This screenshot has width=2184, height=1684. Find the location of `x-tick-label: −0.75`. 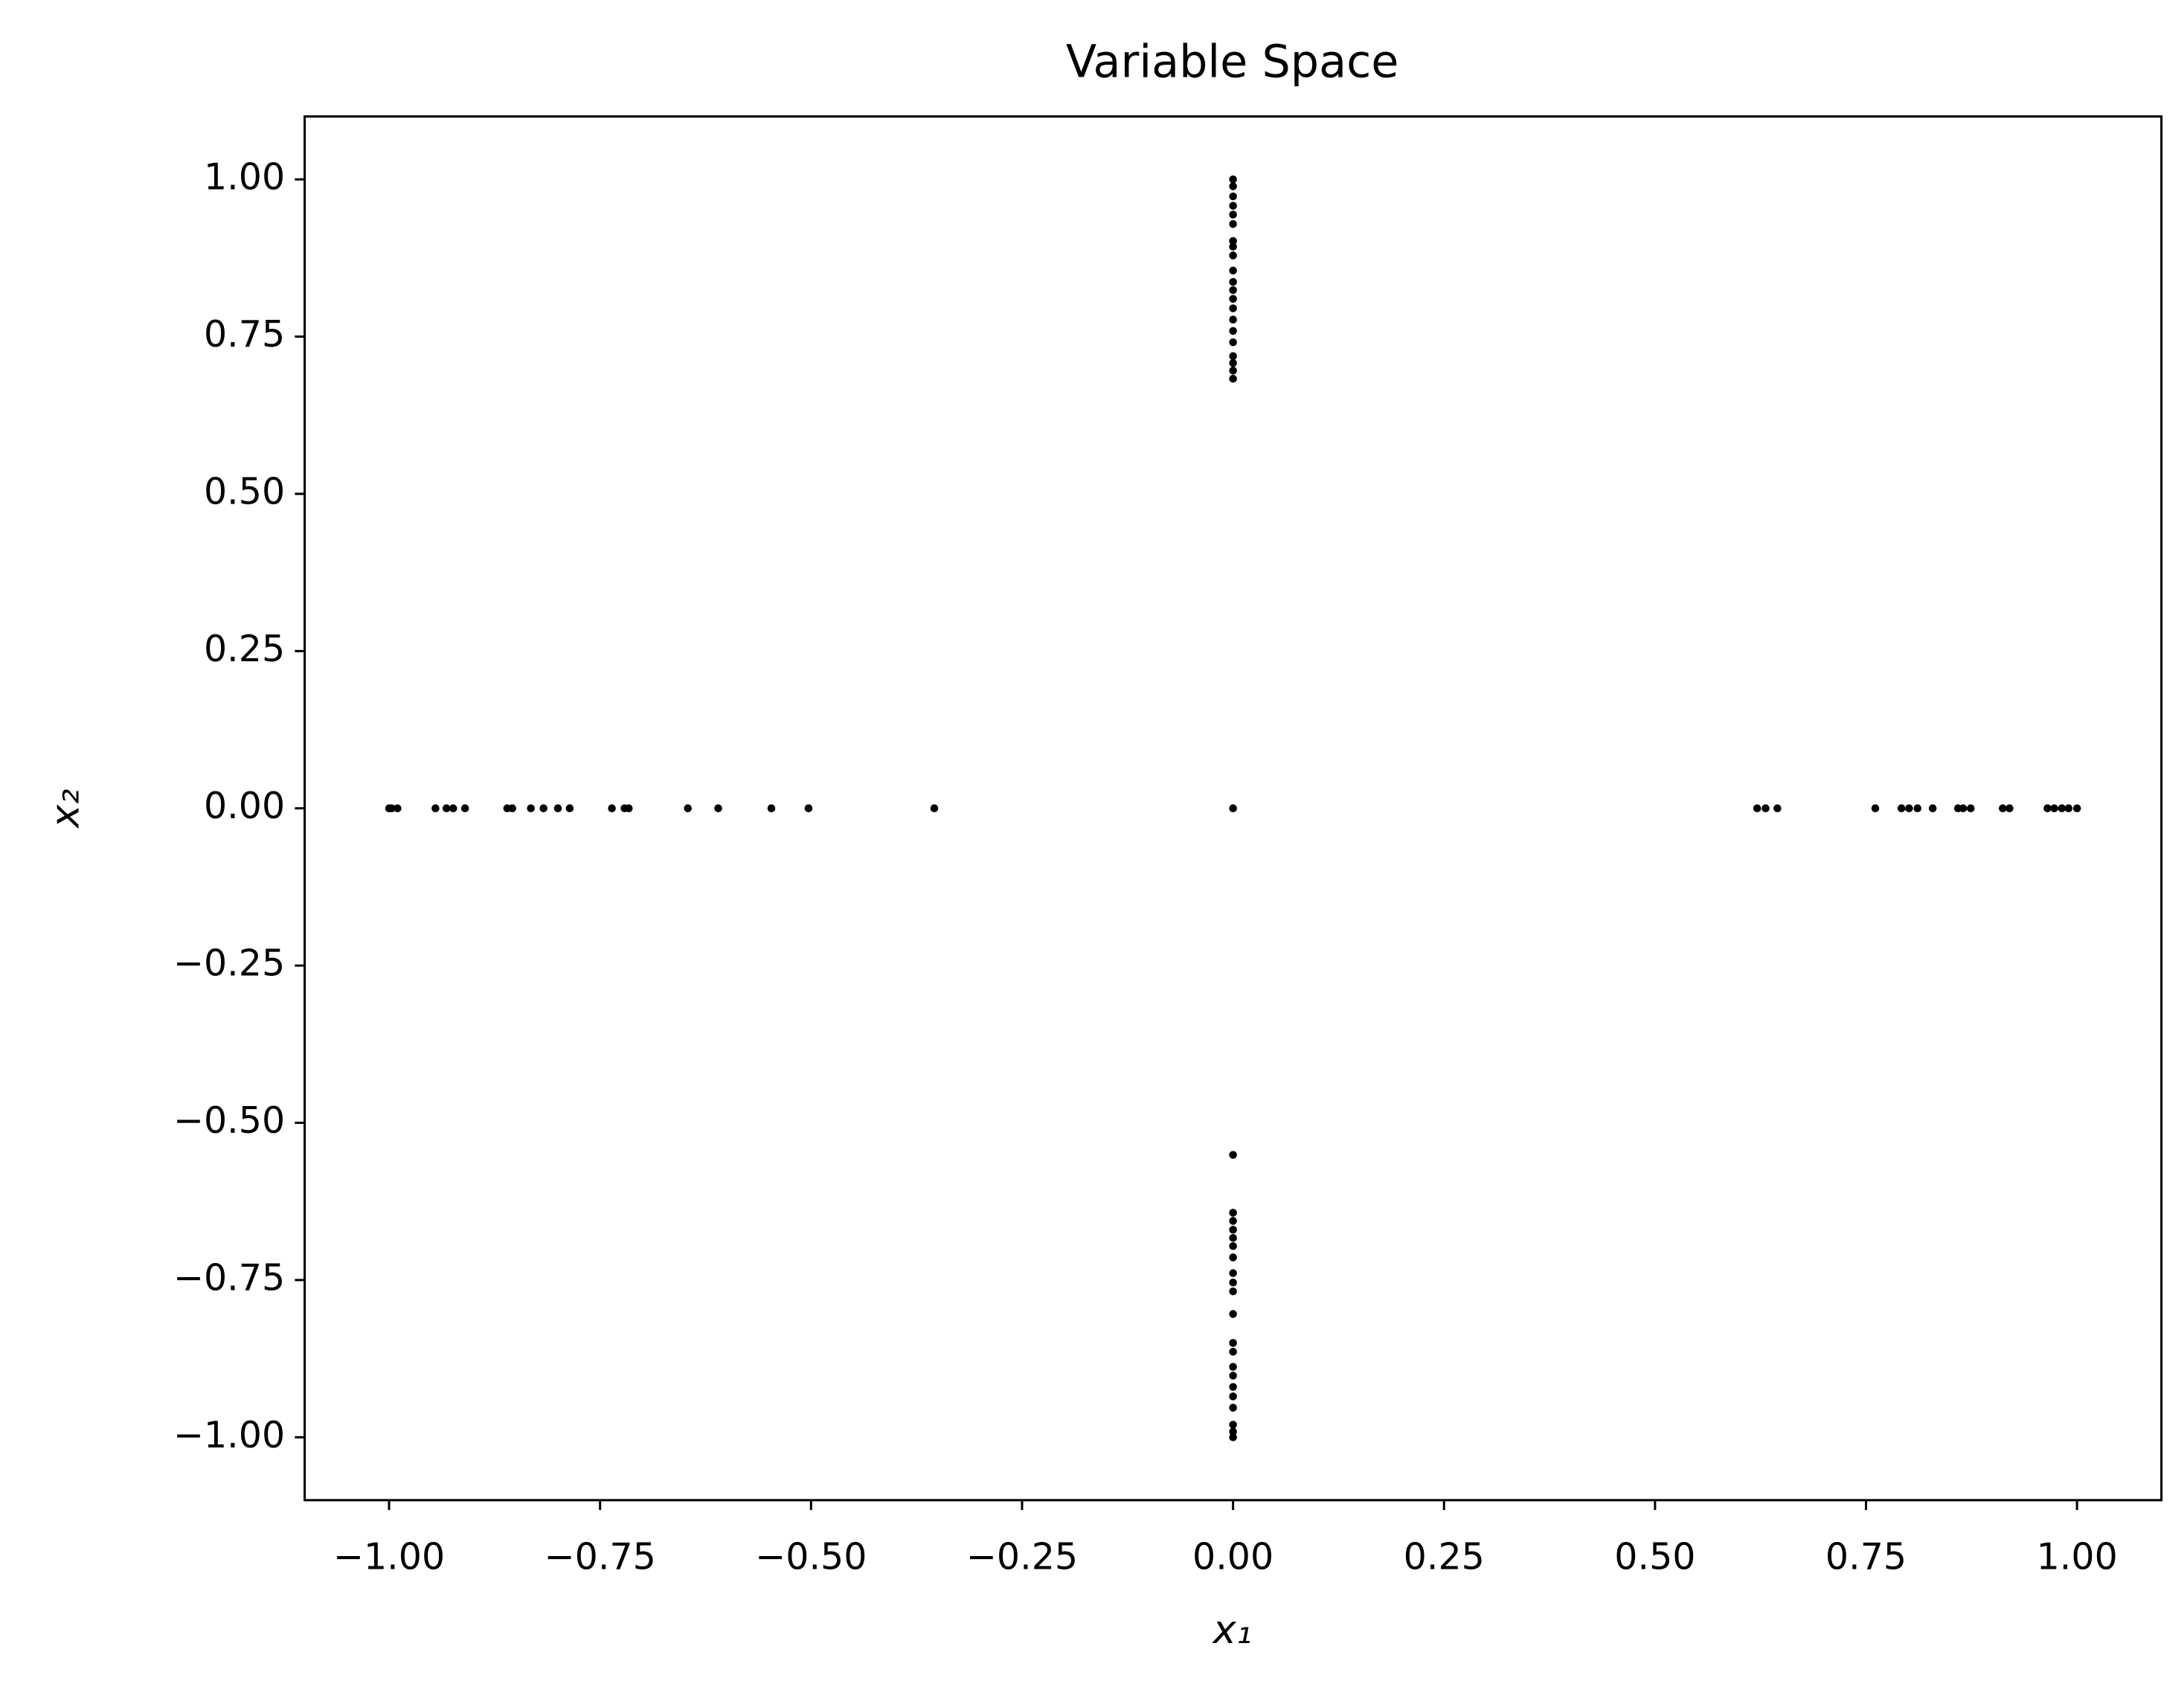

x-tick-label: −0.75 is located at coordinates (601, 1556).